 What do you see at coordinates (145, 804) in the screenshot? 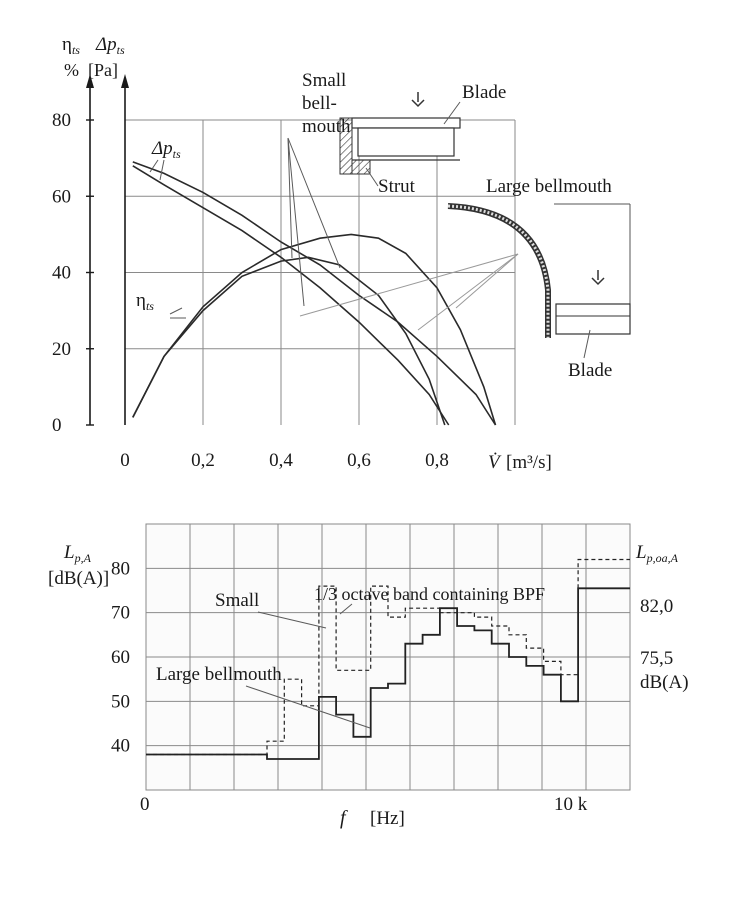
I see `bottom-x-tick-0: 0` at bounding box center [145, 804].